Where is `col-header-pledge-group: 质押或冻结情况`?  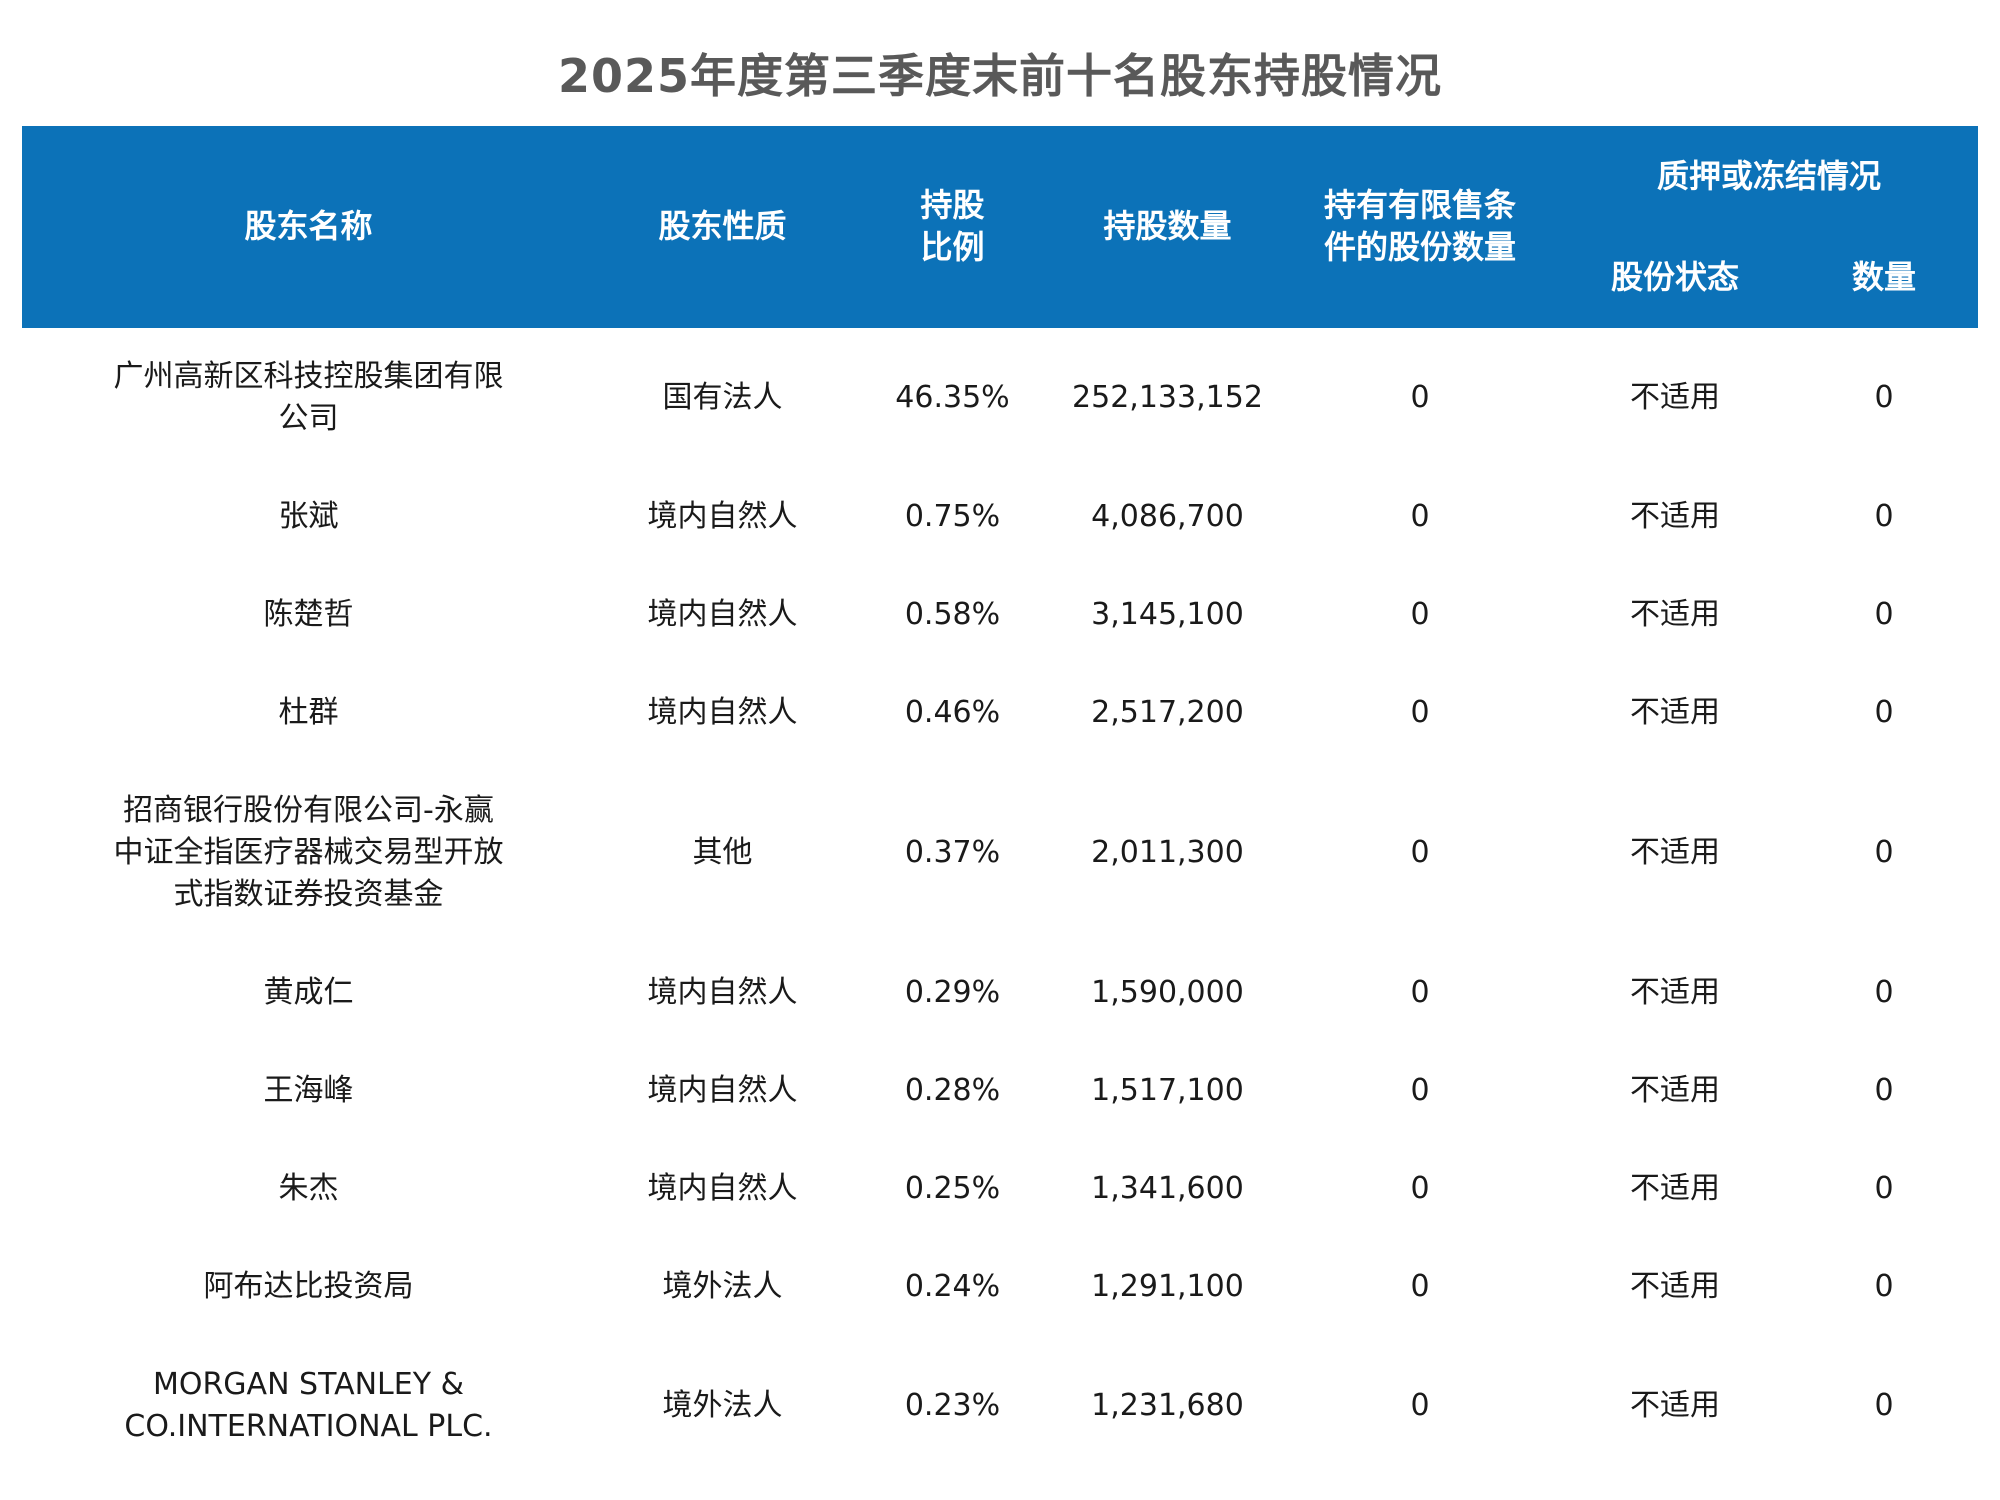
col-header-pledge-group: 质押或冻结情况 is located at coordinates (1768, 177).